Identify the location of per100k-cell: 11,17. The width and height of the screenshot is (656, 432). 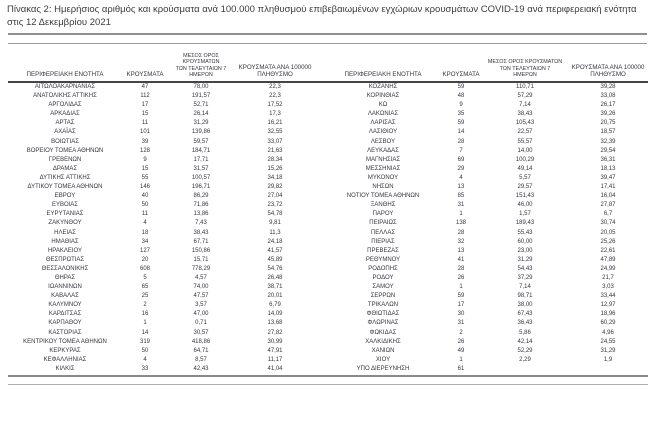
(275, 359).